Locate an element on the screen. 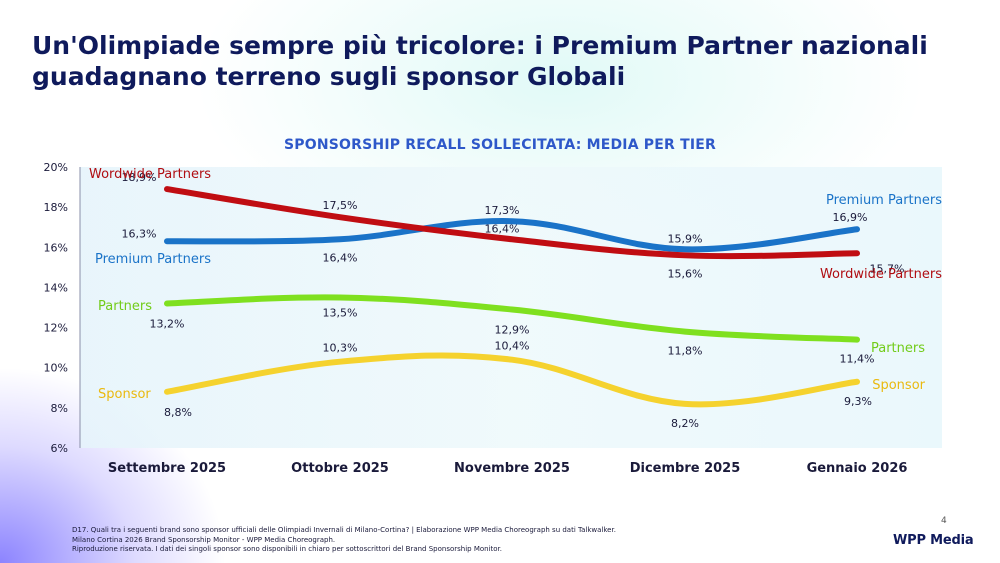  y-tick-label: 18% is located at coordinates (56, 207).